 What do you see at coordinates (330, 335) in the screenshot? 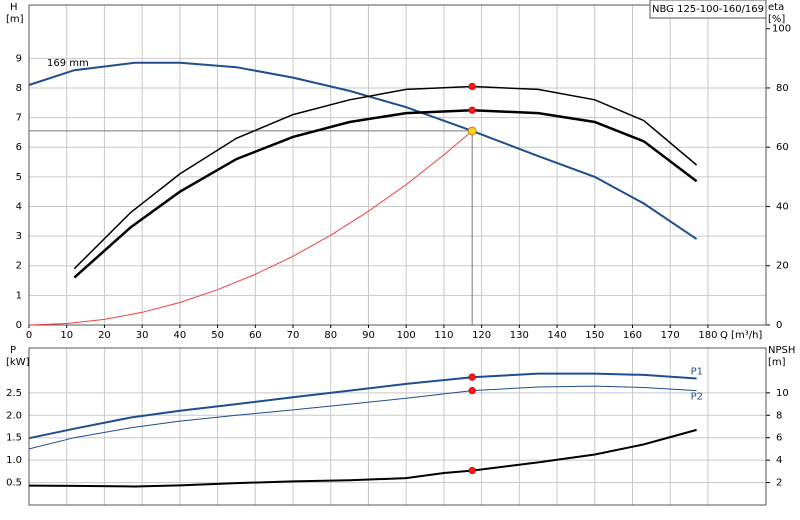
I see `x-tick-label: 80` at bounding box center [330, 335].